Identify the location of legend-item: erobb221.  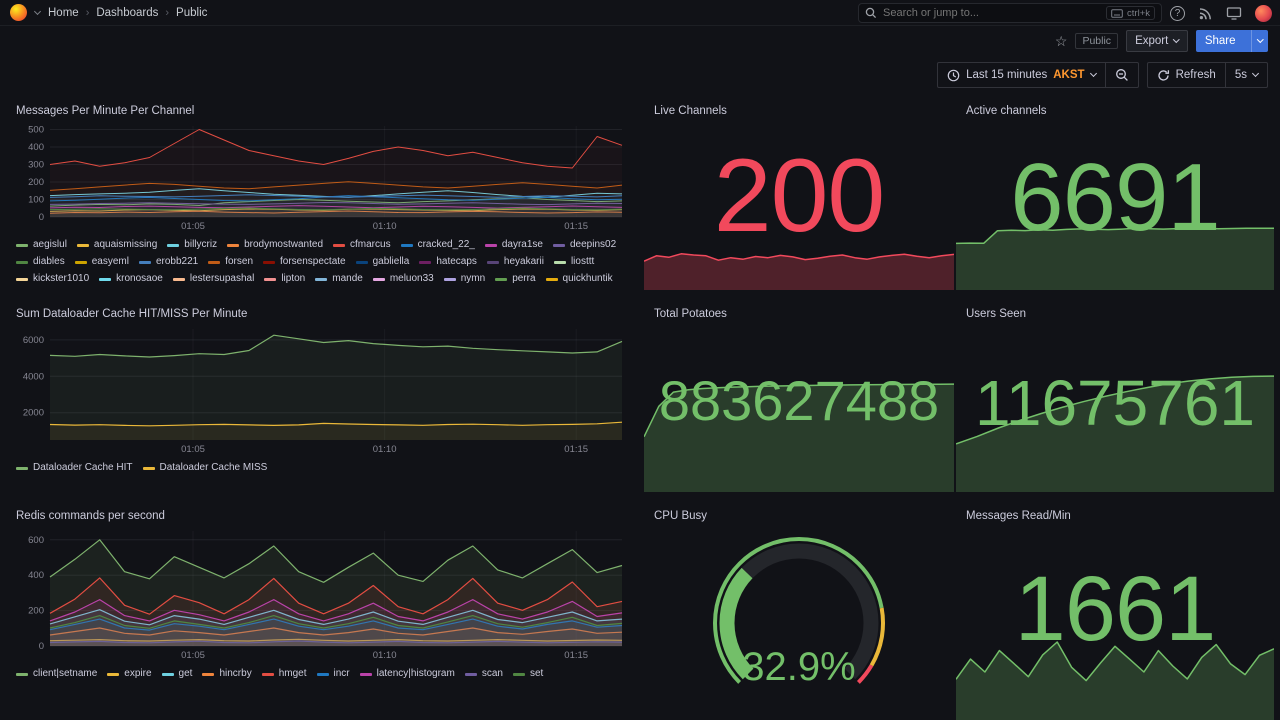
(168, 262).